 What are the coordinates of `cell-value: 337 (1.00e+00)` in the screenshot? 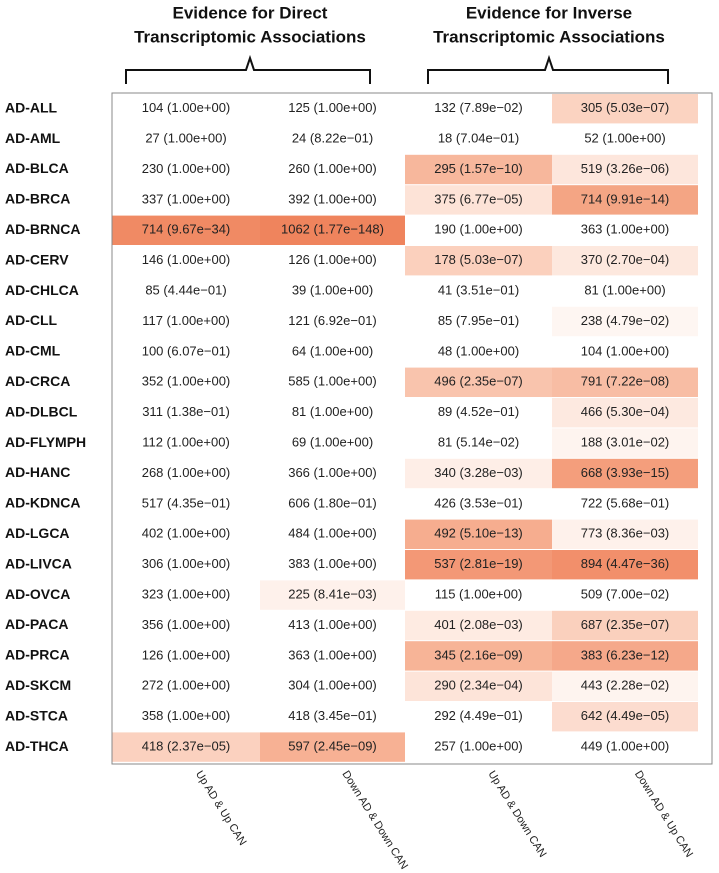 It's located at (186, 198).